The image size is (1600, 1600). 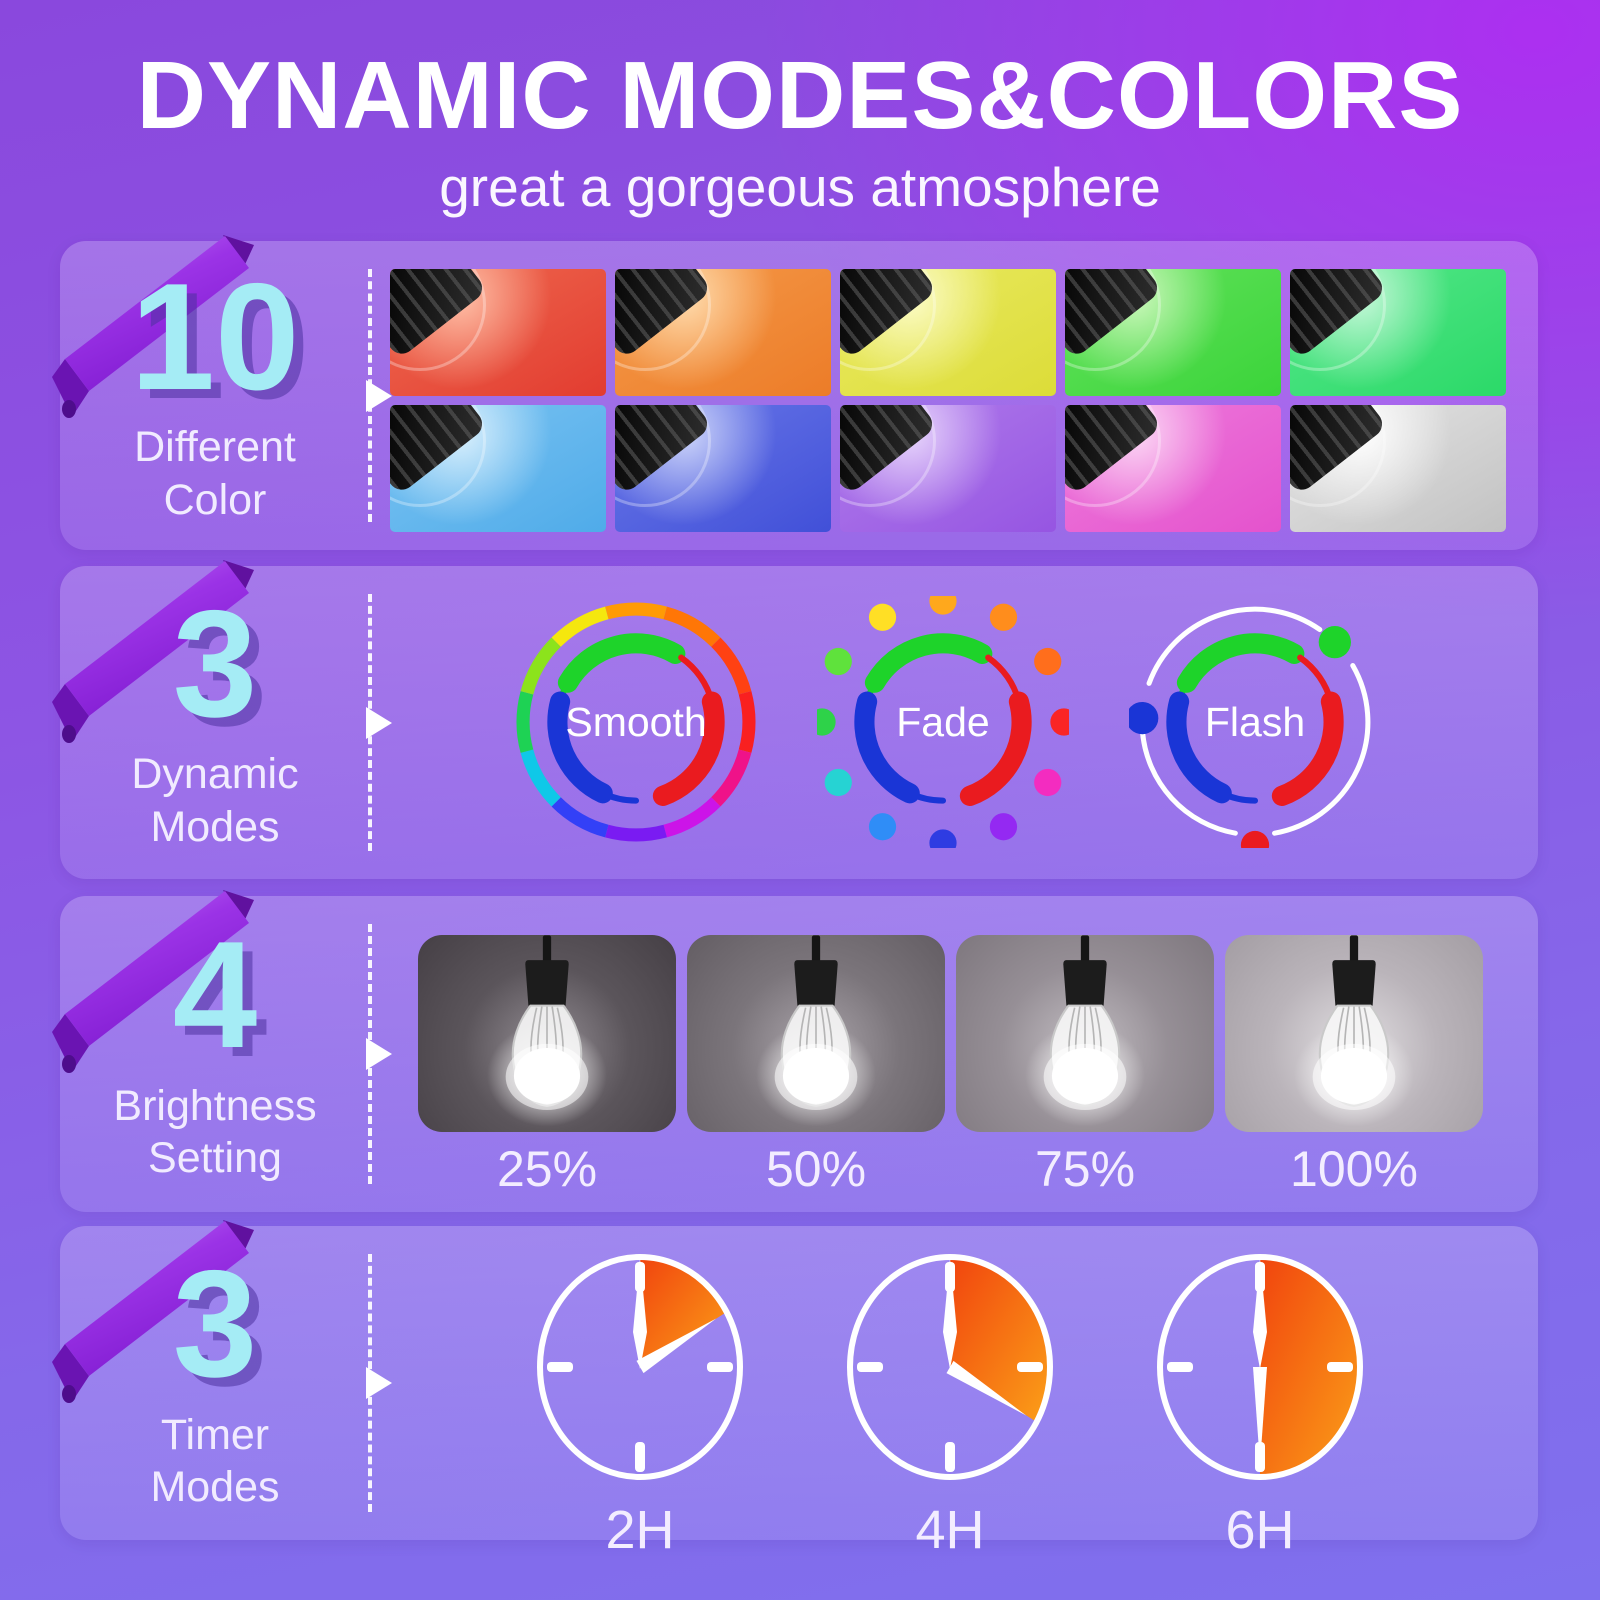 I want to click on timer-4h: 4H, so click(x=950, y=1401).